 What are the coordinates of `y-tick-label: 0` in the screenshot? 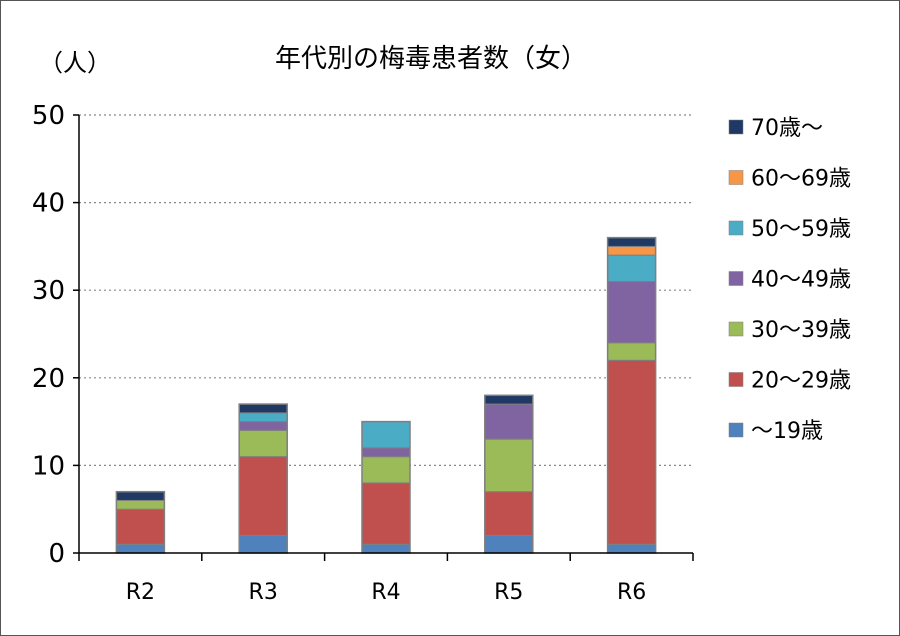 It's located at (56, 554).